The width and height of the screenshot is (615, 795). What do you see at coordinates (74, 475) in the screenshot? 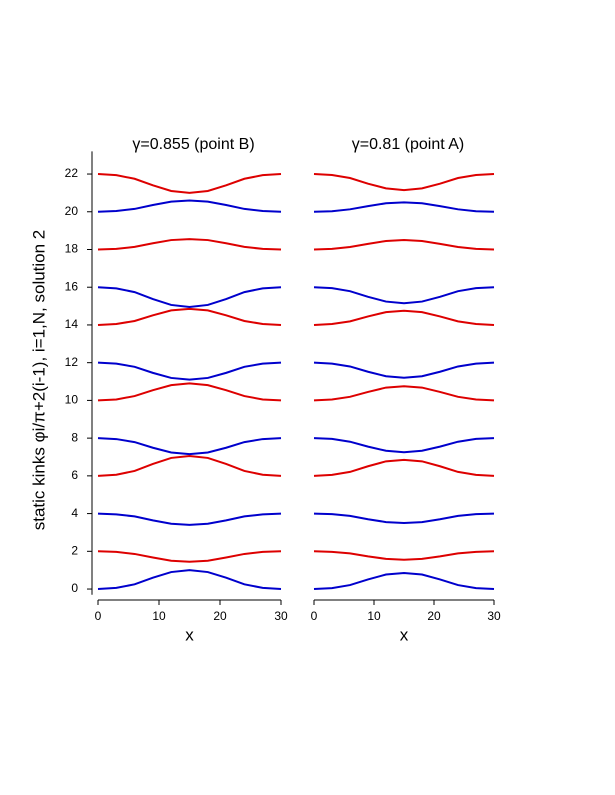
I see `y-tick-label: 6` at bounding box center [74, 475].